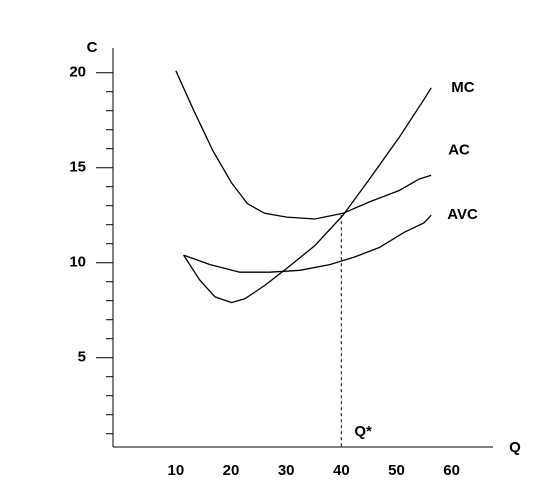 Image resolution: width=557 pixels, height=493 pixels. What do you see at coordinates (363, 431) in the screenshot?
I see `q-star-label: Q*` at bounding box center [363, 431].